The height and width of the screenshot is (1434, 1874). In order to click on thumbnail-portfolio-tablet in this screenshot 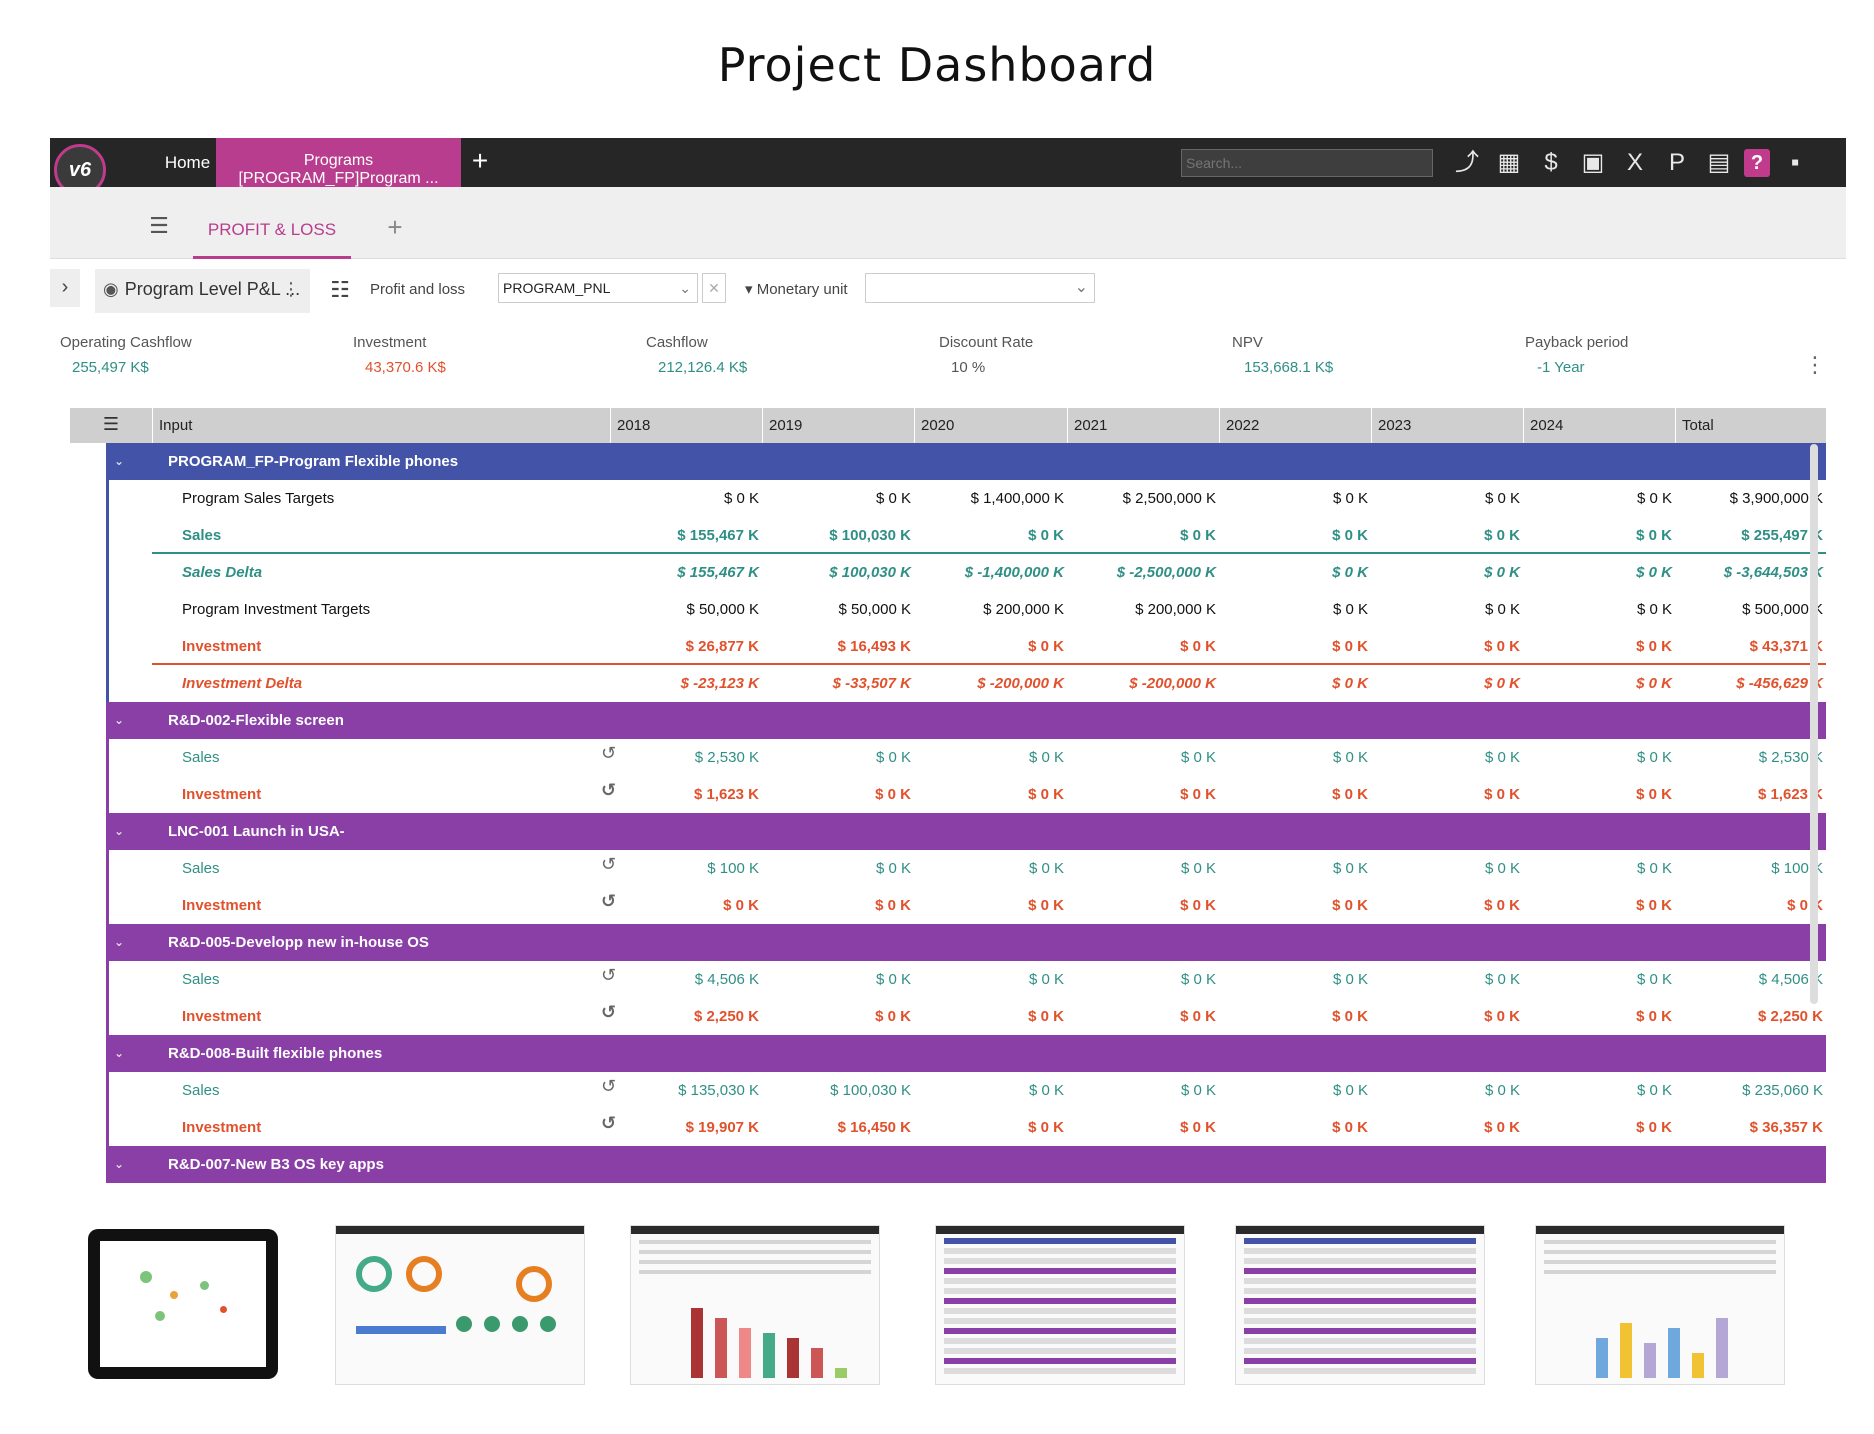, I will do `click(183, 1304)`.